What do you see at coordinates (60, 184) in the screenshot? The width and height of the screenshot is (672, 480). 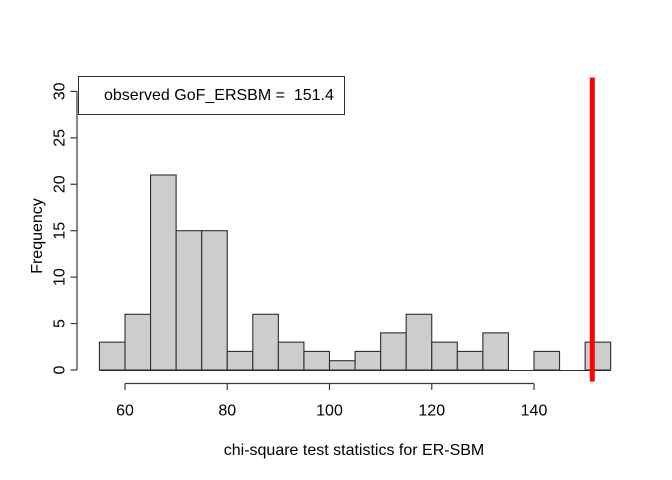 I see `y-tick-label: 20` at bounding box center [60, 184].